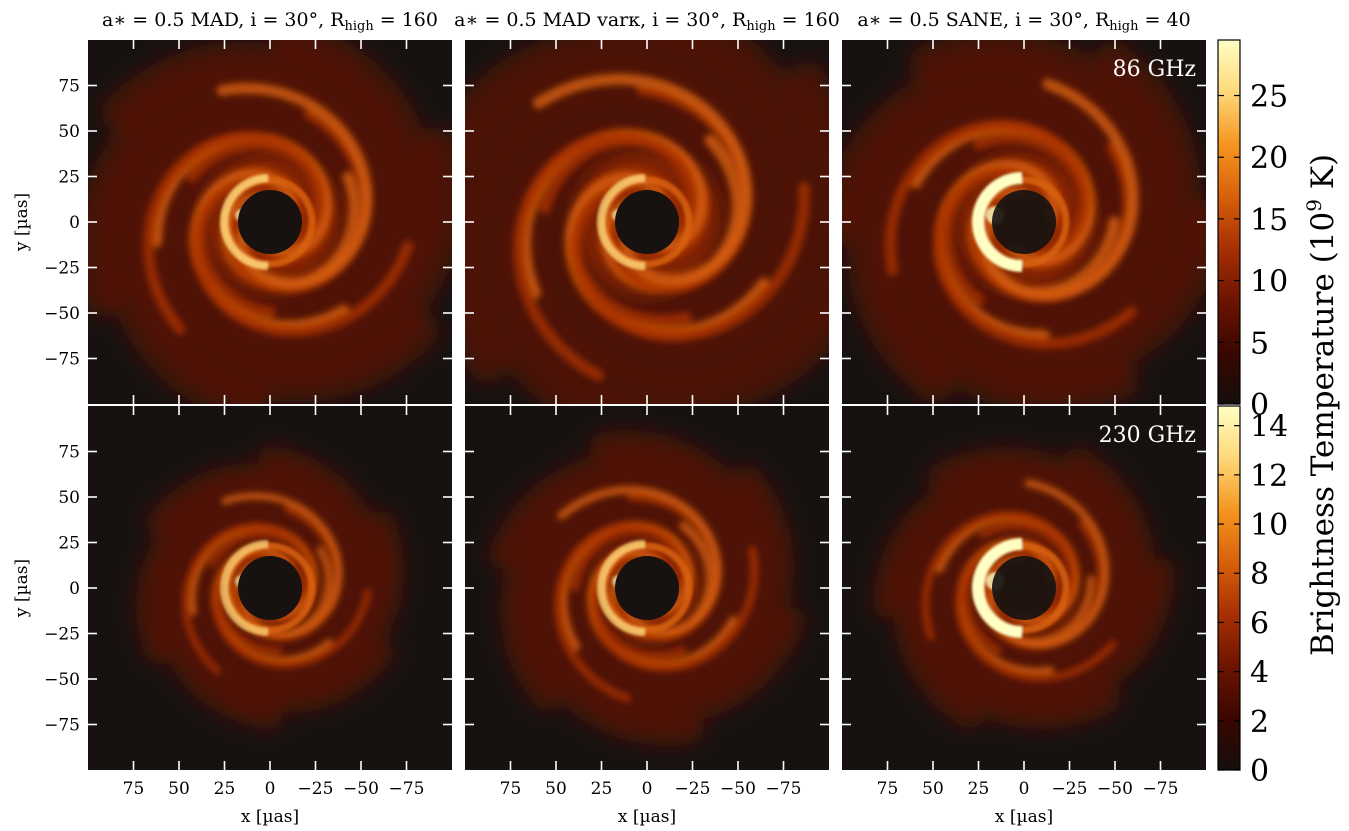  What do you see at coordinates (1259, 722) in the screenshot?
I see `colorbar-tick-label: 2` at bounding box center [1259, 722].